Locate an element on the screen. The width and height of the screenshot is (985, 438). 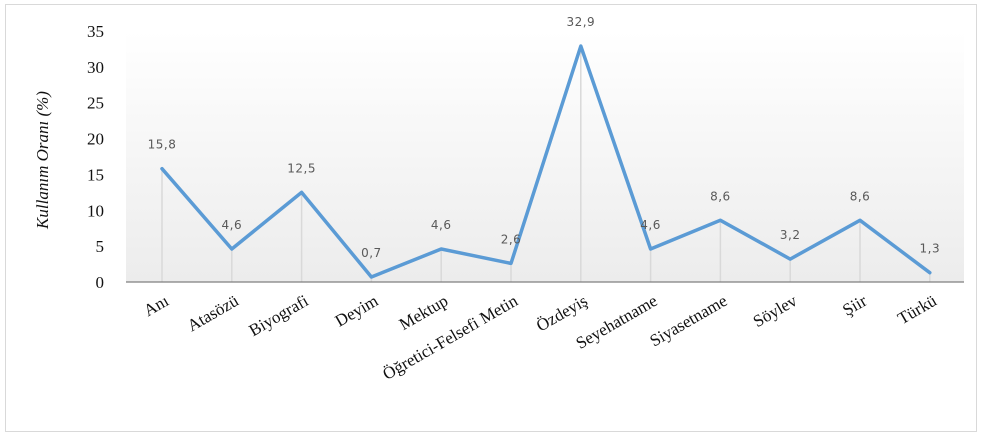
category-label: Deyim is located at coordinates (357, 311).